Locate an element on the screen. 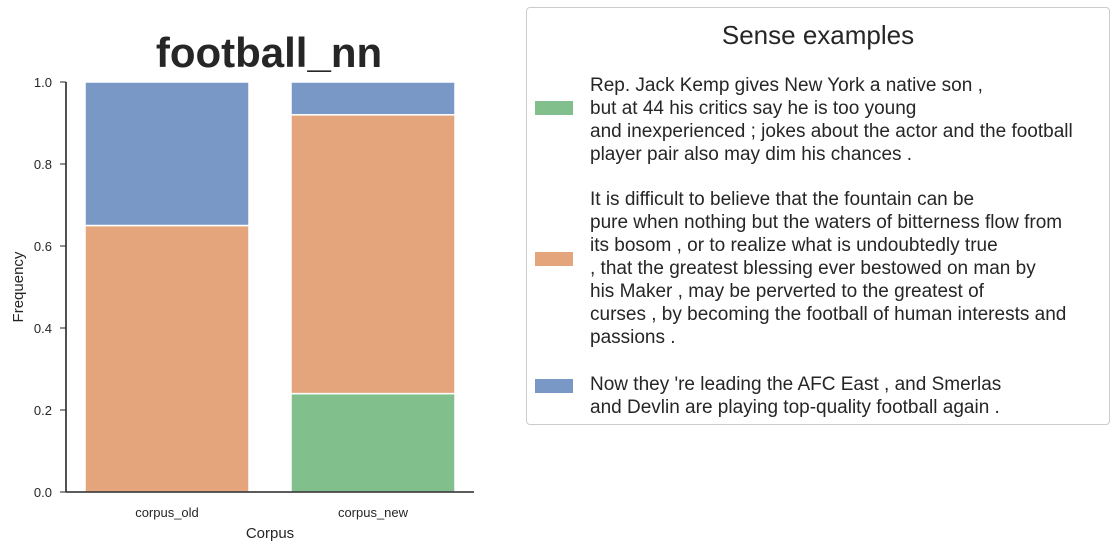 The width and height of the screenshot is (1120, 550). y-axis-label: Frequency is located at coordinates (18, 286).